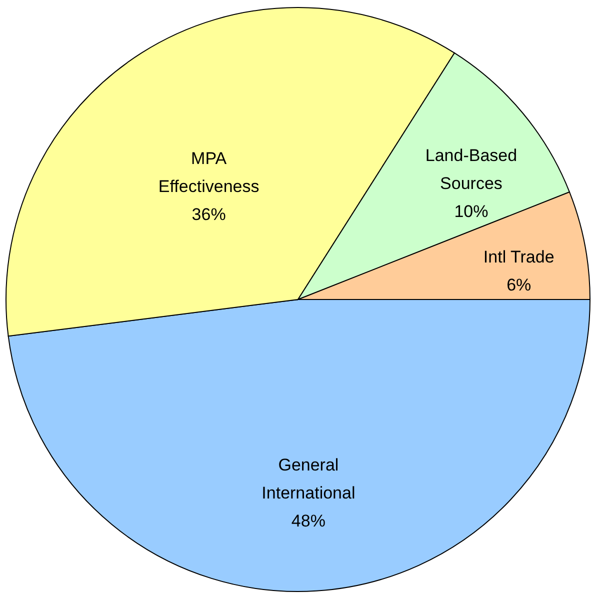  Describe the element at coordinates (518, 256) in the screenshot. I see `slice-label: Intl Trade` at that location.